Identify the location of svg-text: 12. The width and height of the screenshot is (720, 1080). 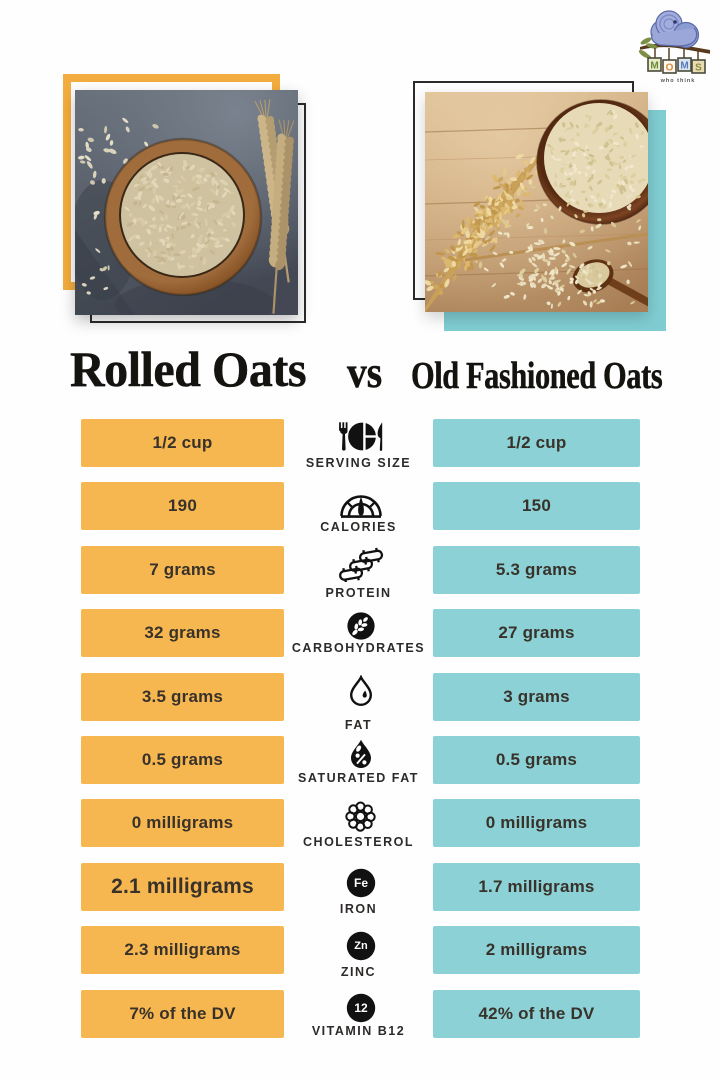
(361, 1008).